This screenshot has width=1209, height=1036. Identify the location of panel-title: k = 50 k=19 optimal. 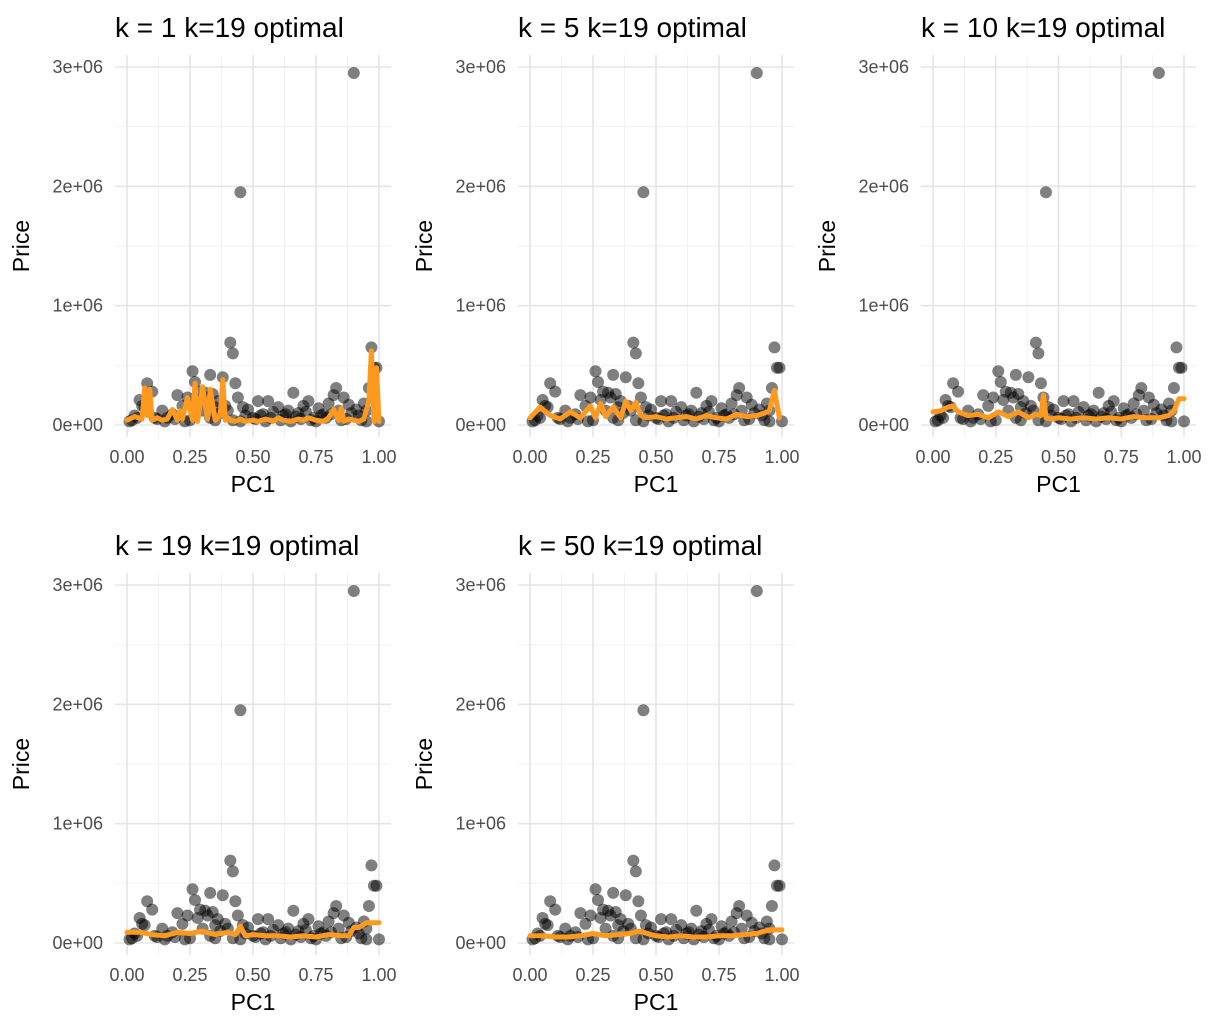
(640, 545).